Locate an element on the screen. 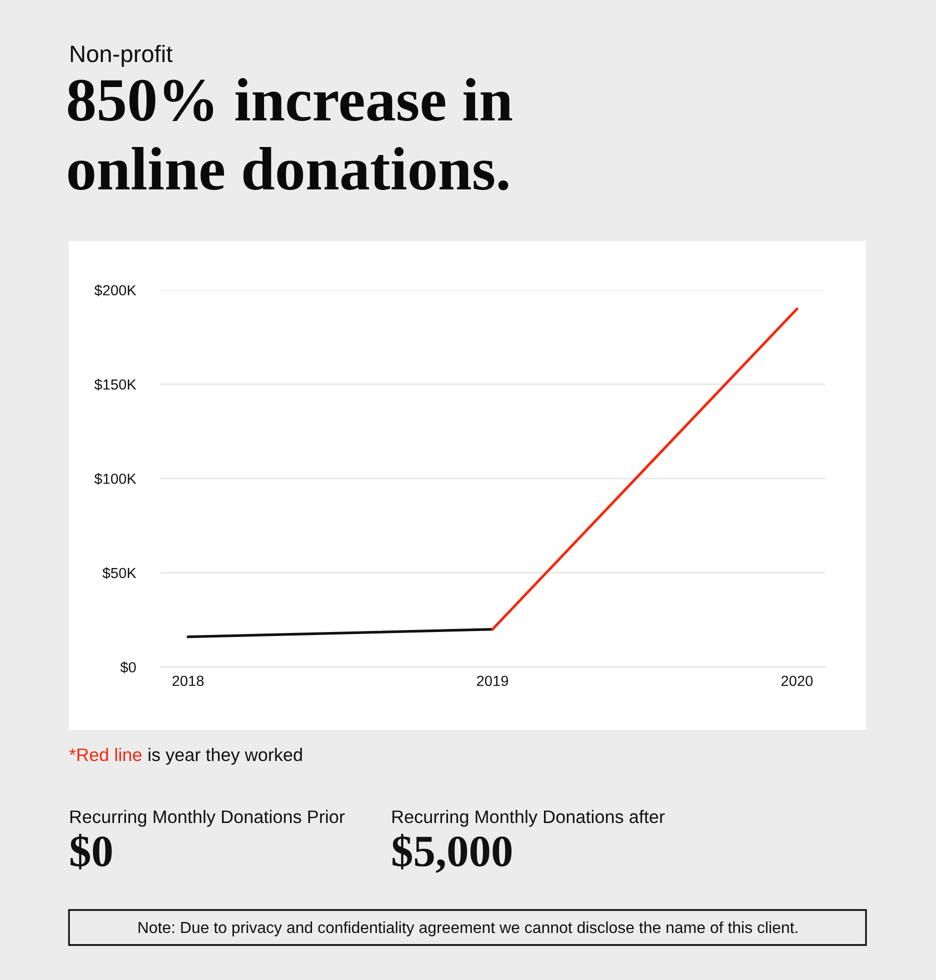 This screenshot has width=936, height=980. y-tick-label: $200K is located at coordinates (115, 290).